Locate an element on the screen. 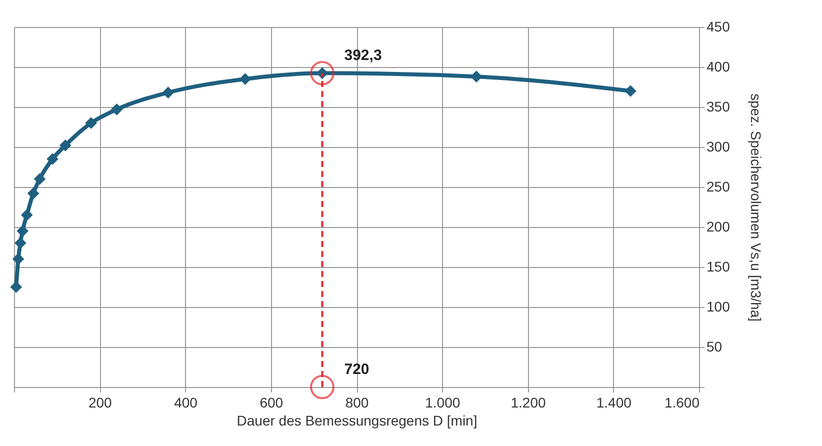 The image size is (822, 446). y-tick-label: 300 is located at coordinates (718, 146).